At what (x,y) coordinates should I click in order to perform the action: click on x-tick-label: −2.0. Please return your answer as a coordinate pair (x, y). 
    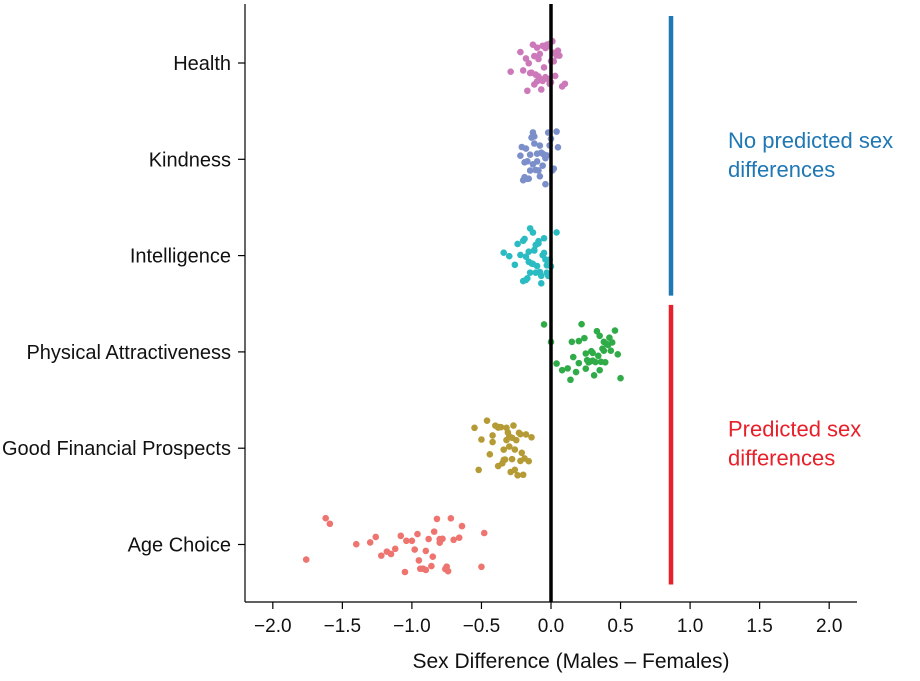
    Looking at the image, I should click on (273, 626).